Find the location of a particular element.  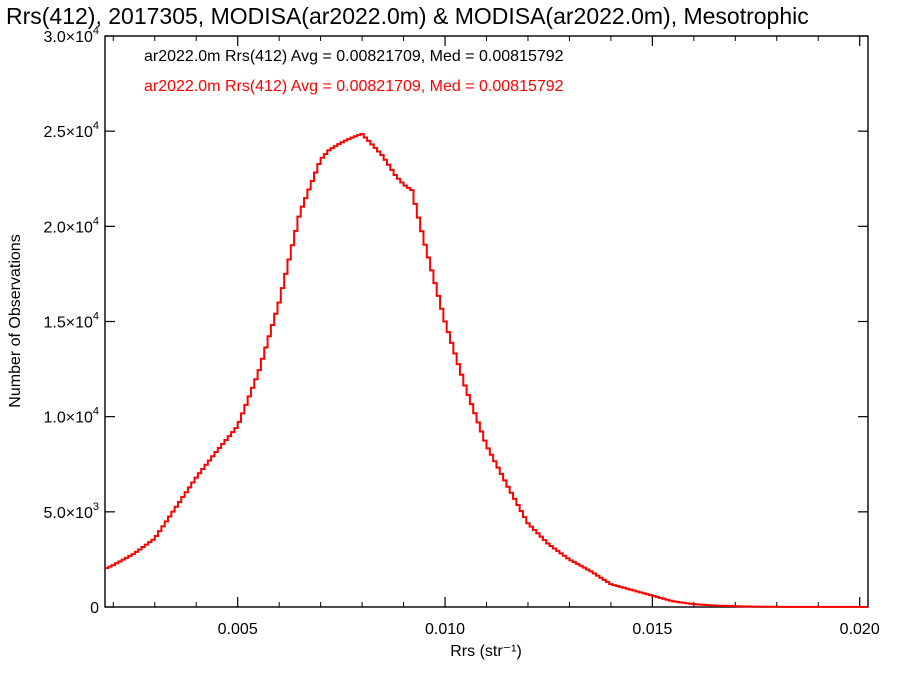

y-axis-label: Number of Observations is located at coordinates (15, 320).